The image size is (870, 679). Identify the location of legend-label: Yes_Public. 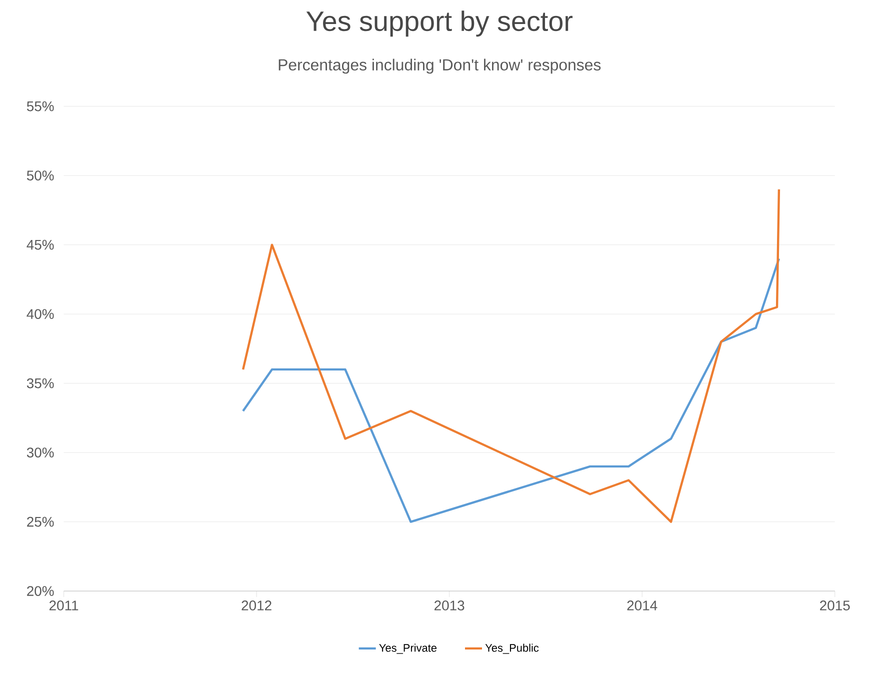
(512, 649).